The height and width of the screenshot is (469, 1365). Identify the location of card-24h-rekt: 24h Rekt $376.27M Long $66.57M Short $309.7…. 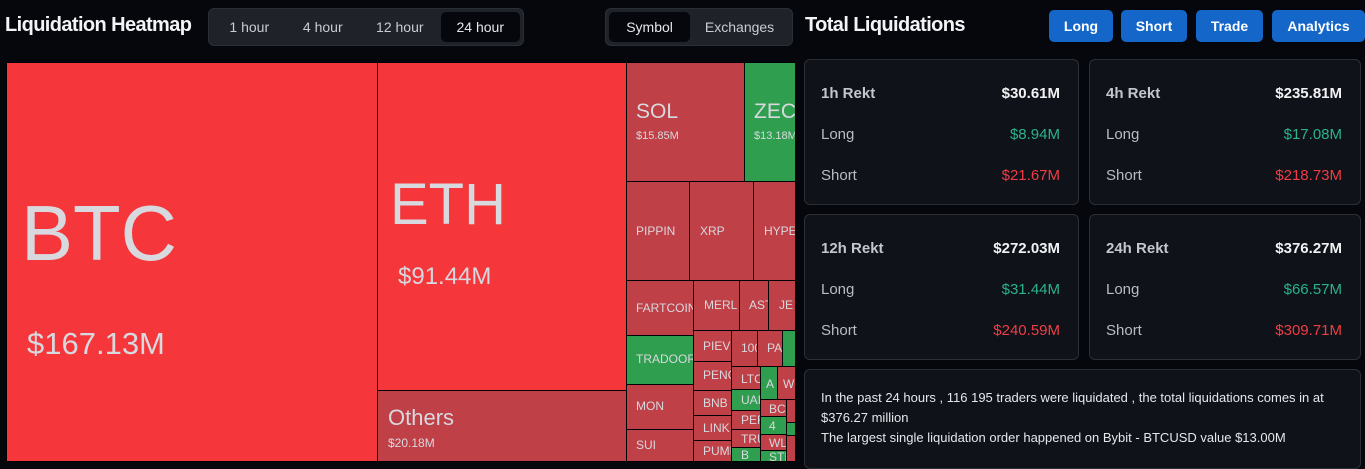
(1225, 287).